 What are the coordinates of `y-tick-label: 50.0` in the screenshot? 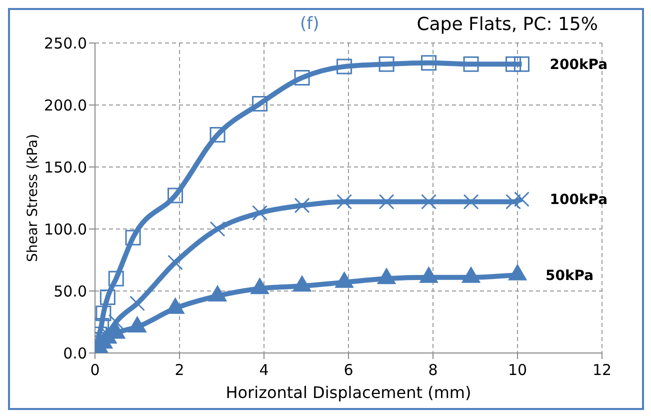 It's located at (70, 291).